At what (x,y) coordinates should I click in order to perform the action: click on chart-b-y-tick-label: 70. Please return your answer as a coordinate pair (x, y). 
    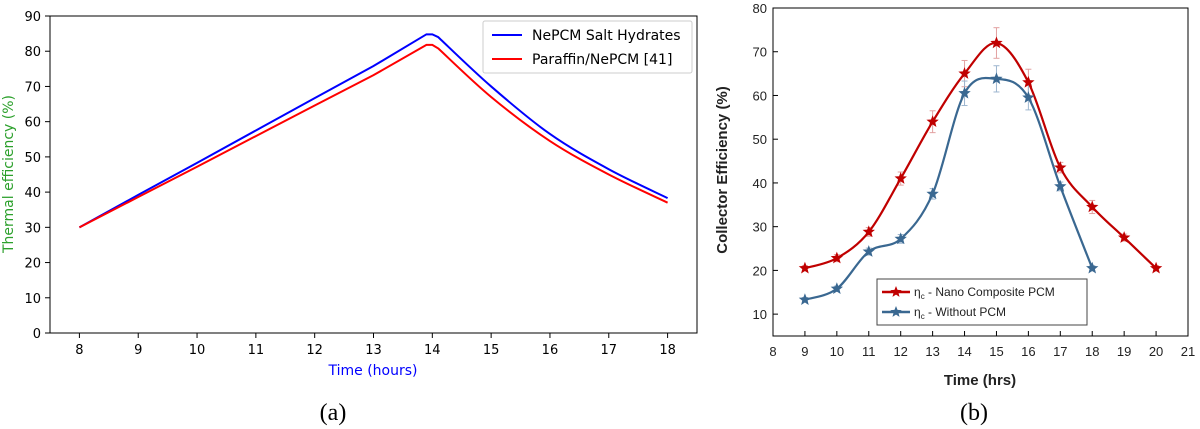
    Looking at the image, I should click on (760, 52).